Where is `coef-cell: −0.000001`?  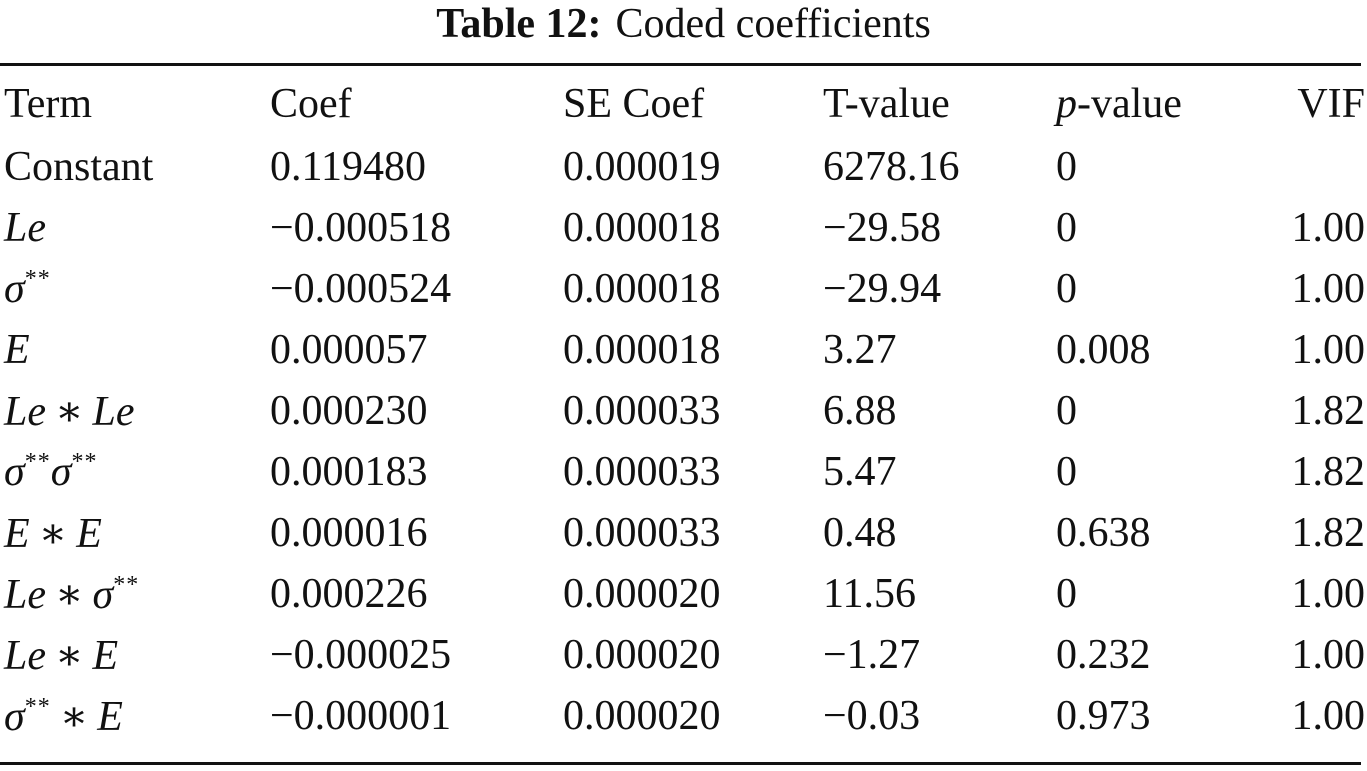
coef-cell: −0.000001 is located at coordinates (361, 715).